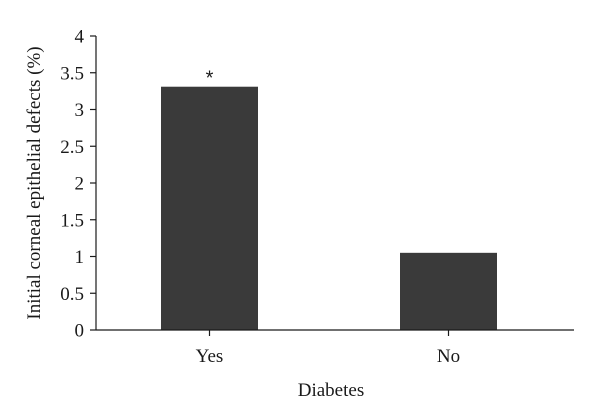  I want to click on y-tick-label: 3, so click(80, 110).